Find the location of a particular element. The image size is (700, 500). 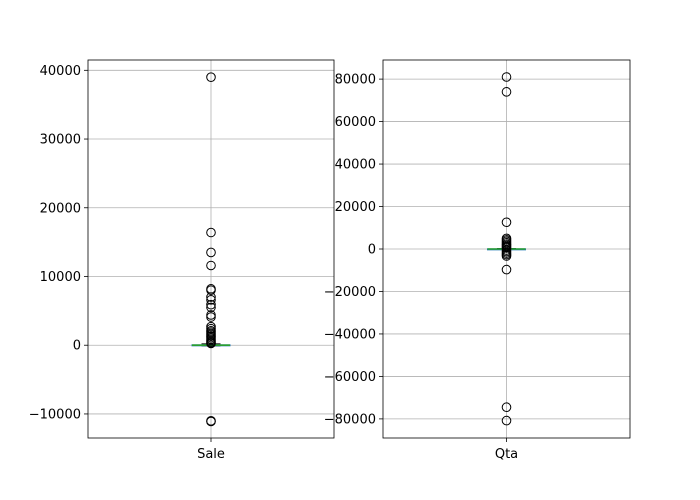

qta-y-tick-label: −80000 is located at coordinates (350, 419).